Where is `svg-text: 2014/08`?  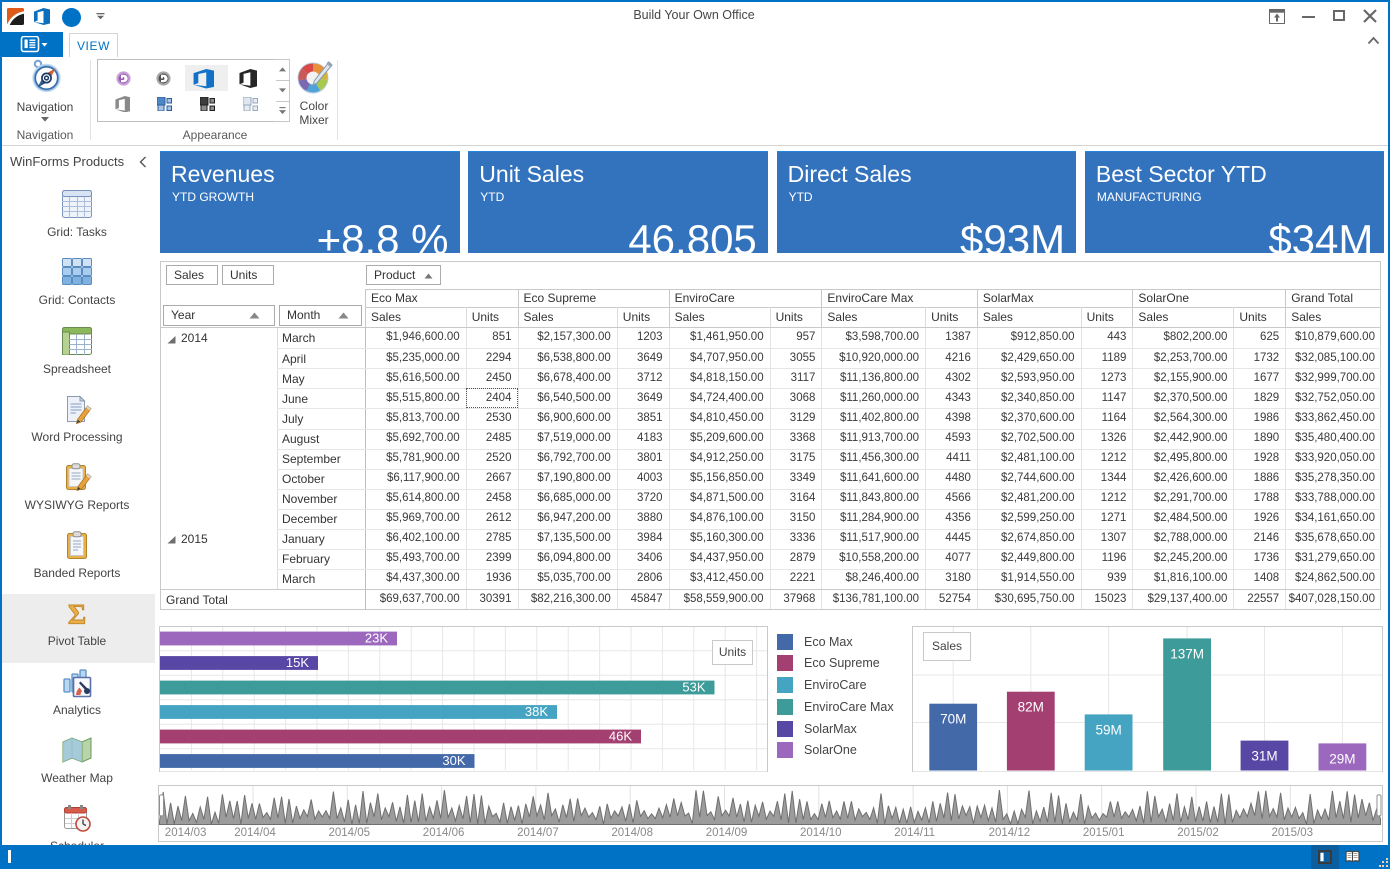 svg-text: 2014/08 is located at coordinates (632, 833).